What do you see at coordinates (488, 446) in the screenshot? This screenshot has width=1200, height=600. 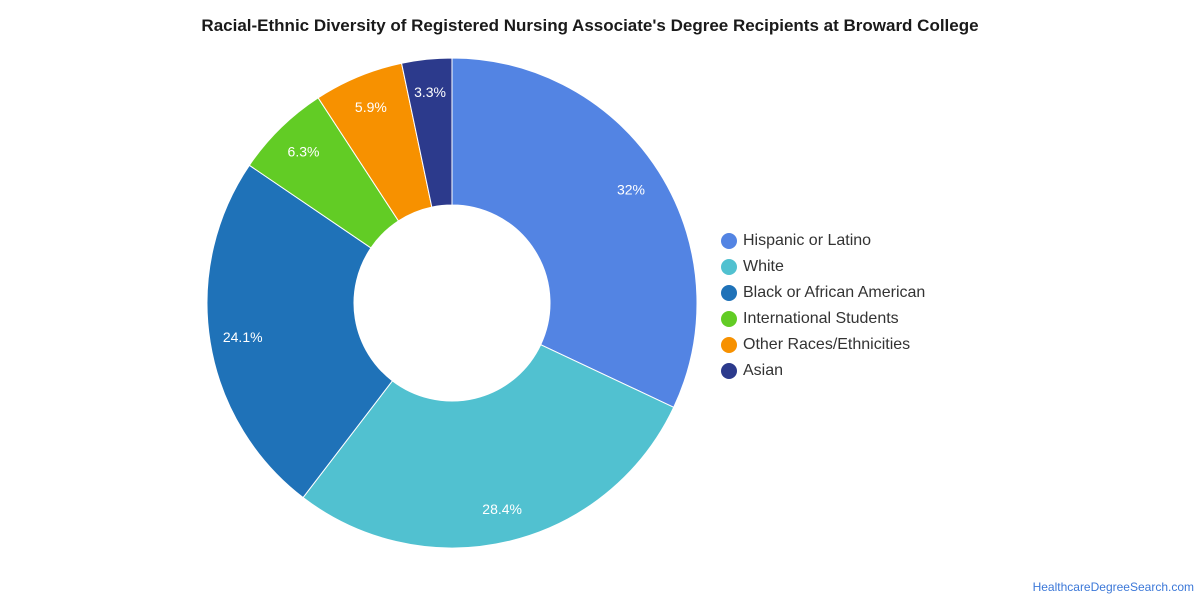 I see `slice-white` at bounding box center [488, 446].